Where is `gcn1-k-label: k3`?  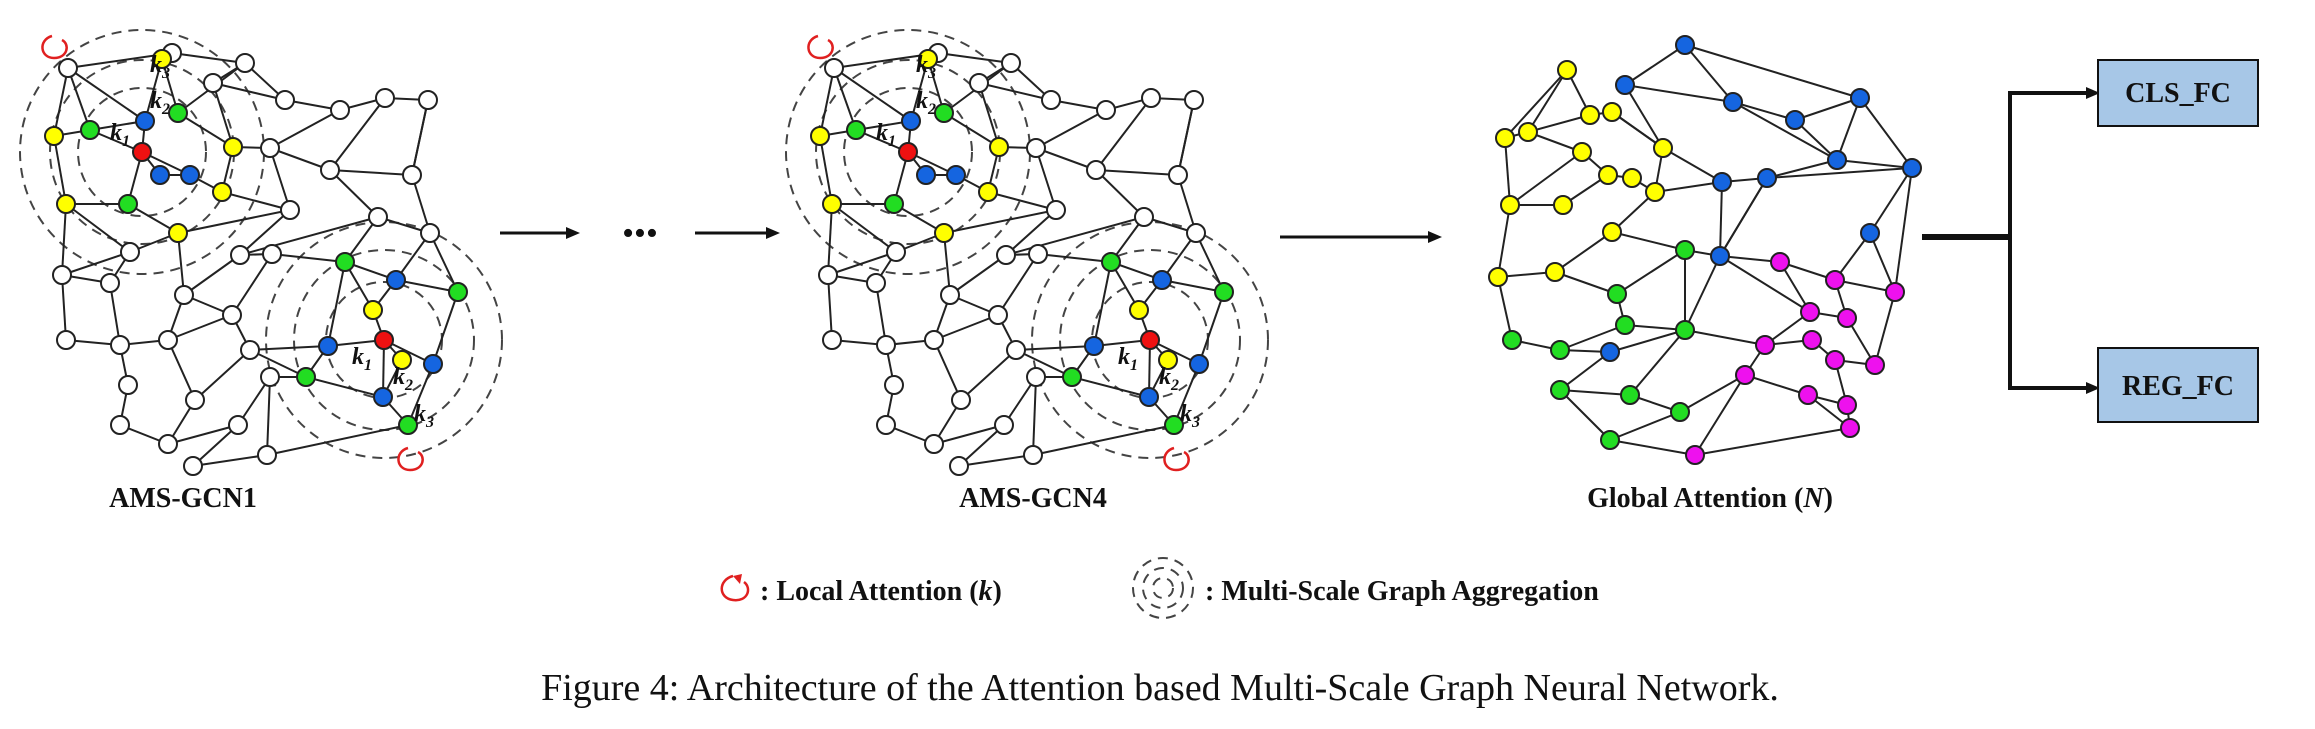 gcn1-k-label: k3 is located at coordinates (160, 67).